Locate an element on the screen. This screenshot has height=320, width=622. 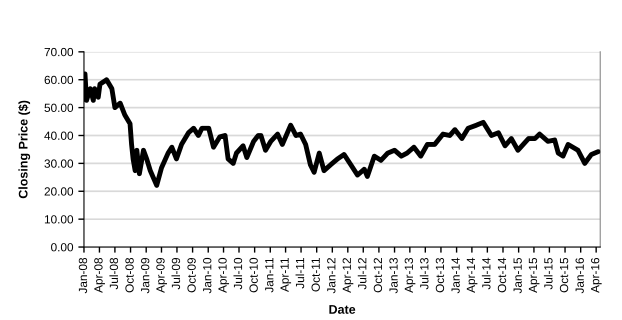
x-tick-label: Jan-13 is located at coordinates (393, 276).